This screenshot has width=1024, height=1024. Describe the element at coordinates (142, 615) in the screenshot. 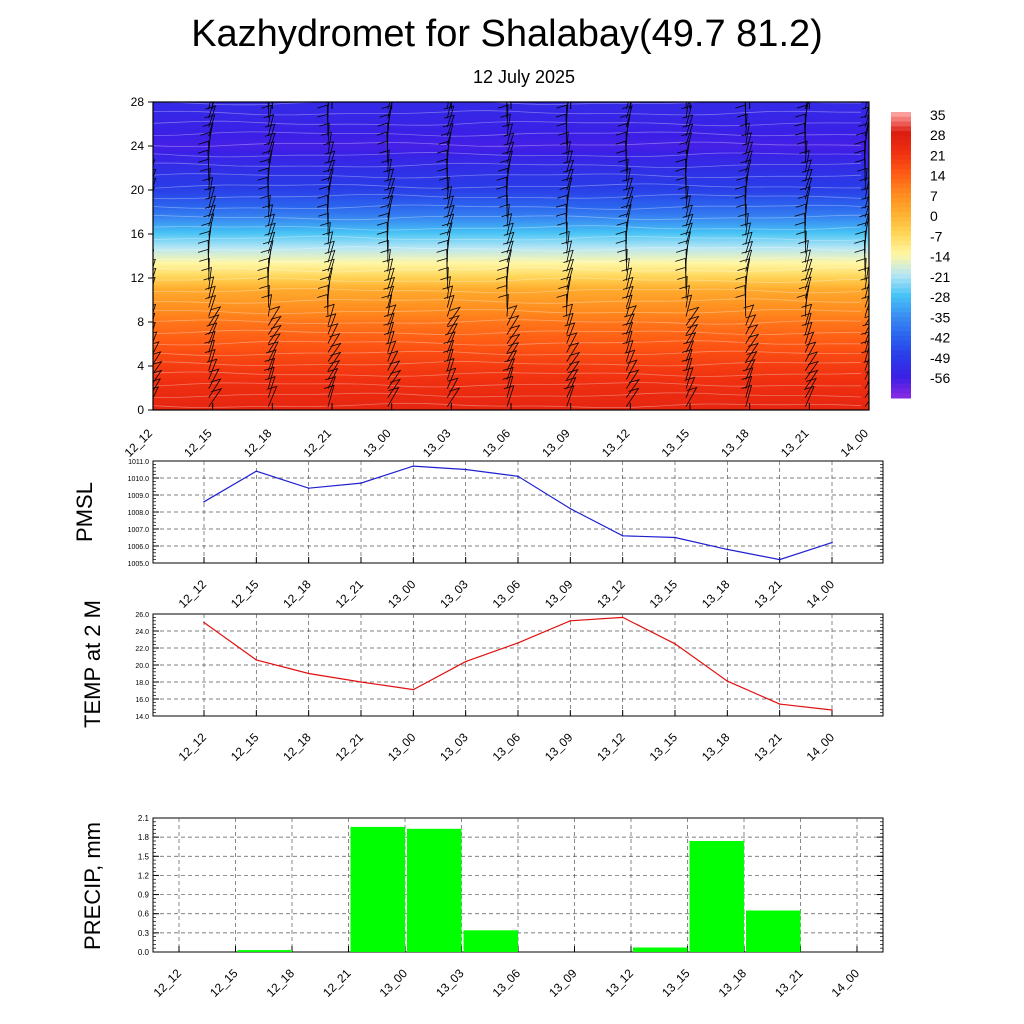

I see `y-tick-label: 26.0` at that location.